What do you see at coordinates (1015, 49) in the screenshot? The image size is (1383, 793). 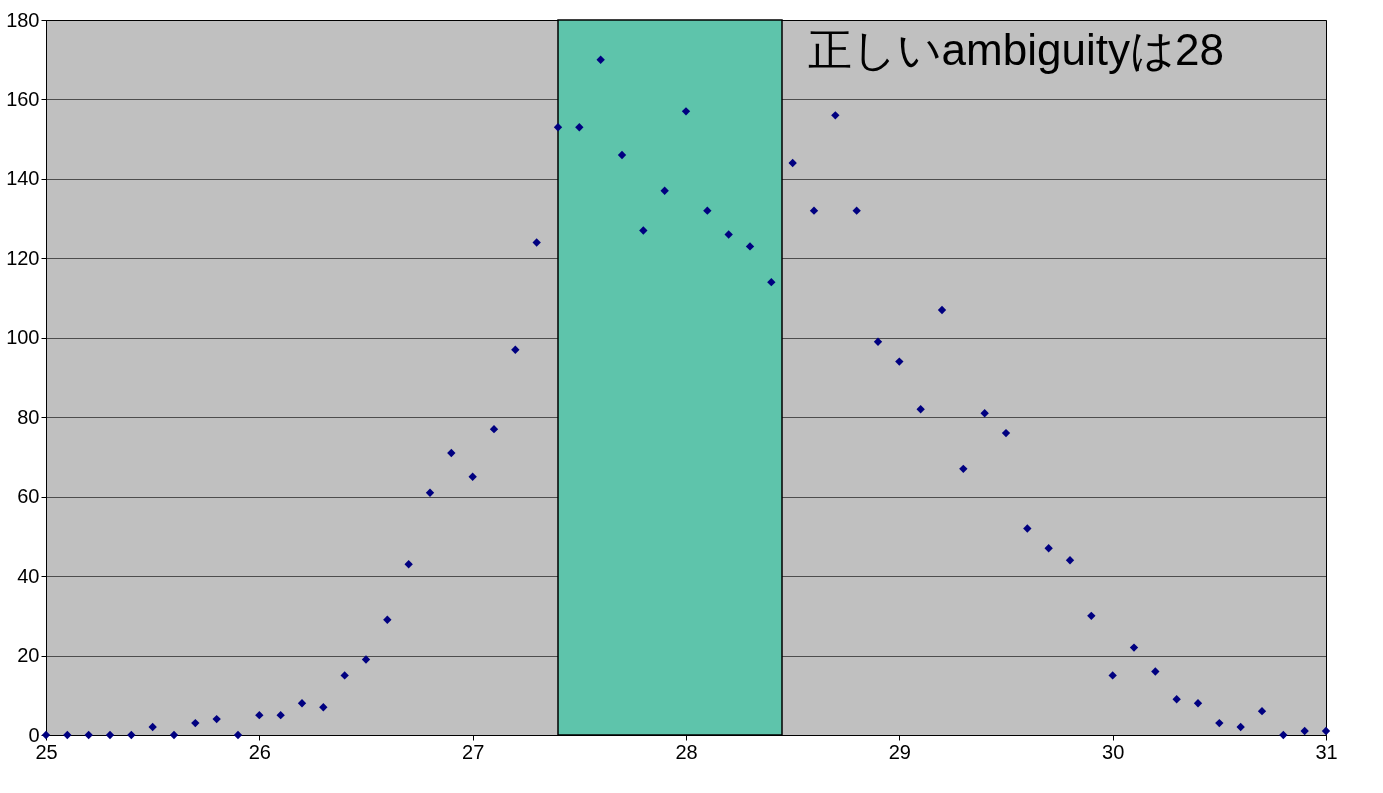 I see `annotation: 正しいambiguityは28` at bounding box center [1015, 49].